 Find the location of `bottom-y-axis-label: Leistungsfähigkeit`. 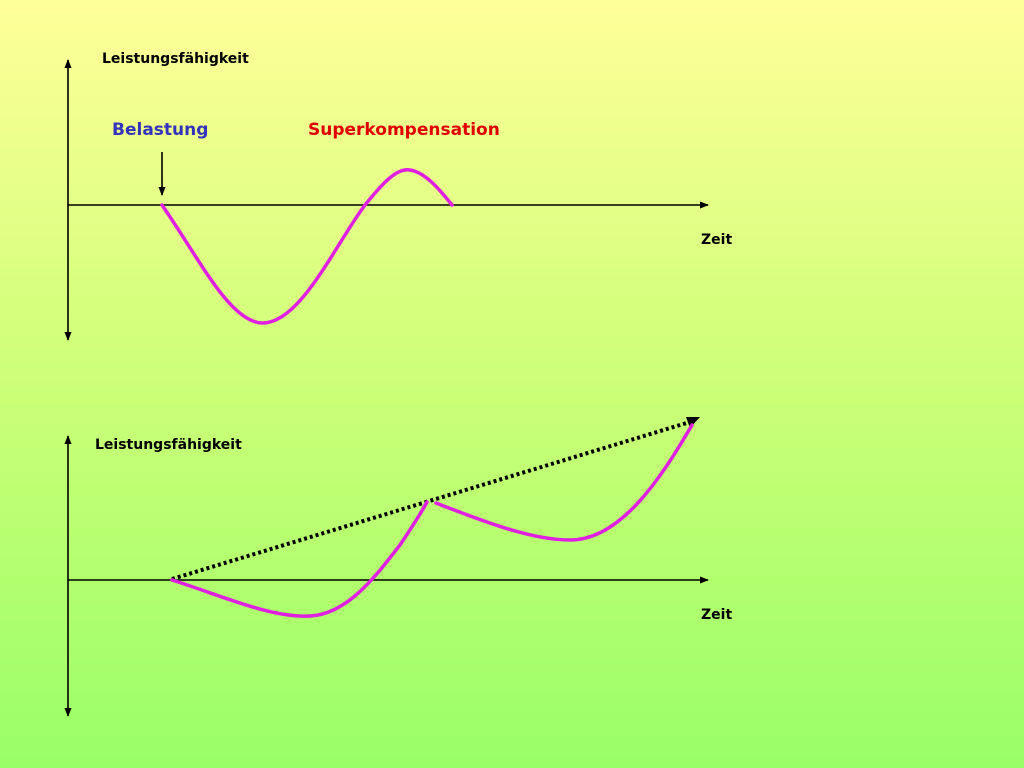

bottom-y-axis-label: Leistungsfähigkeit is located at coordinates (168, 445).